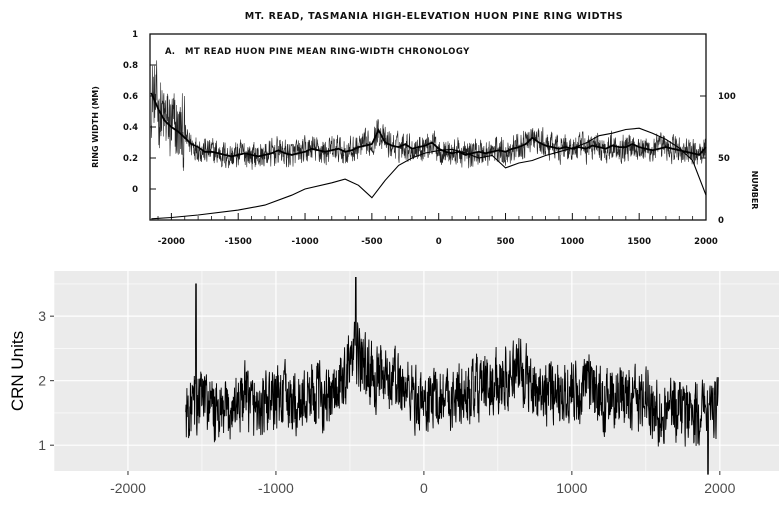  What do you see at coordinates (706, 242) in the screenshot?
I see `top-x-tick-label: 2000` at bounding box center [706, 242].